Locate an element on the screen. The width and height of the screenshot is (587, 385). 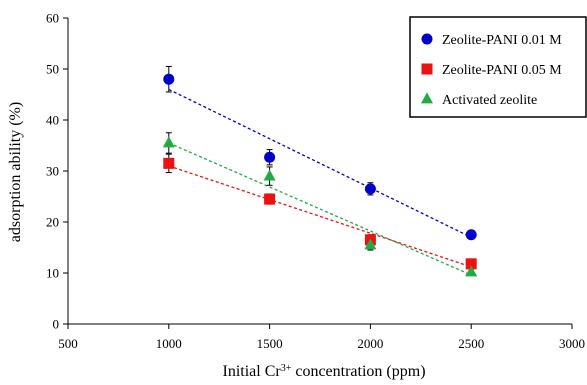
legend-marker-activated-zeolite is located at coordinates (427, 98).